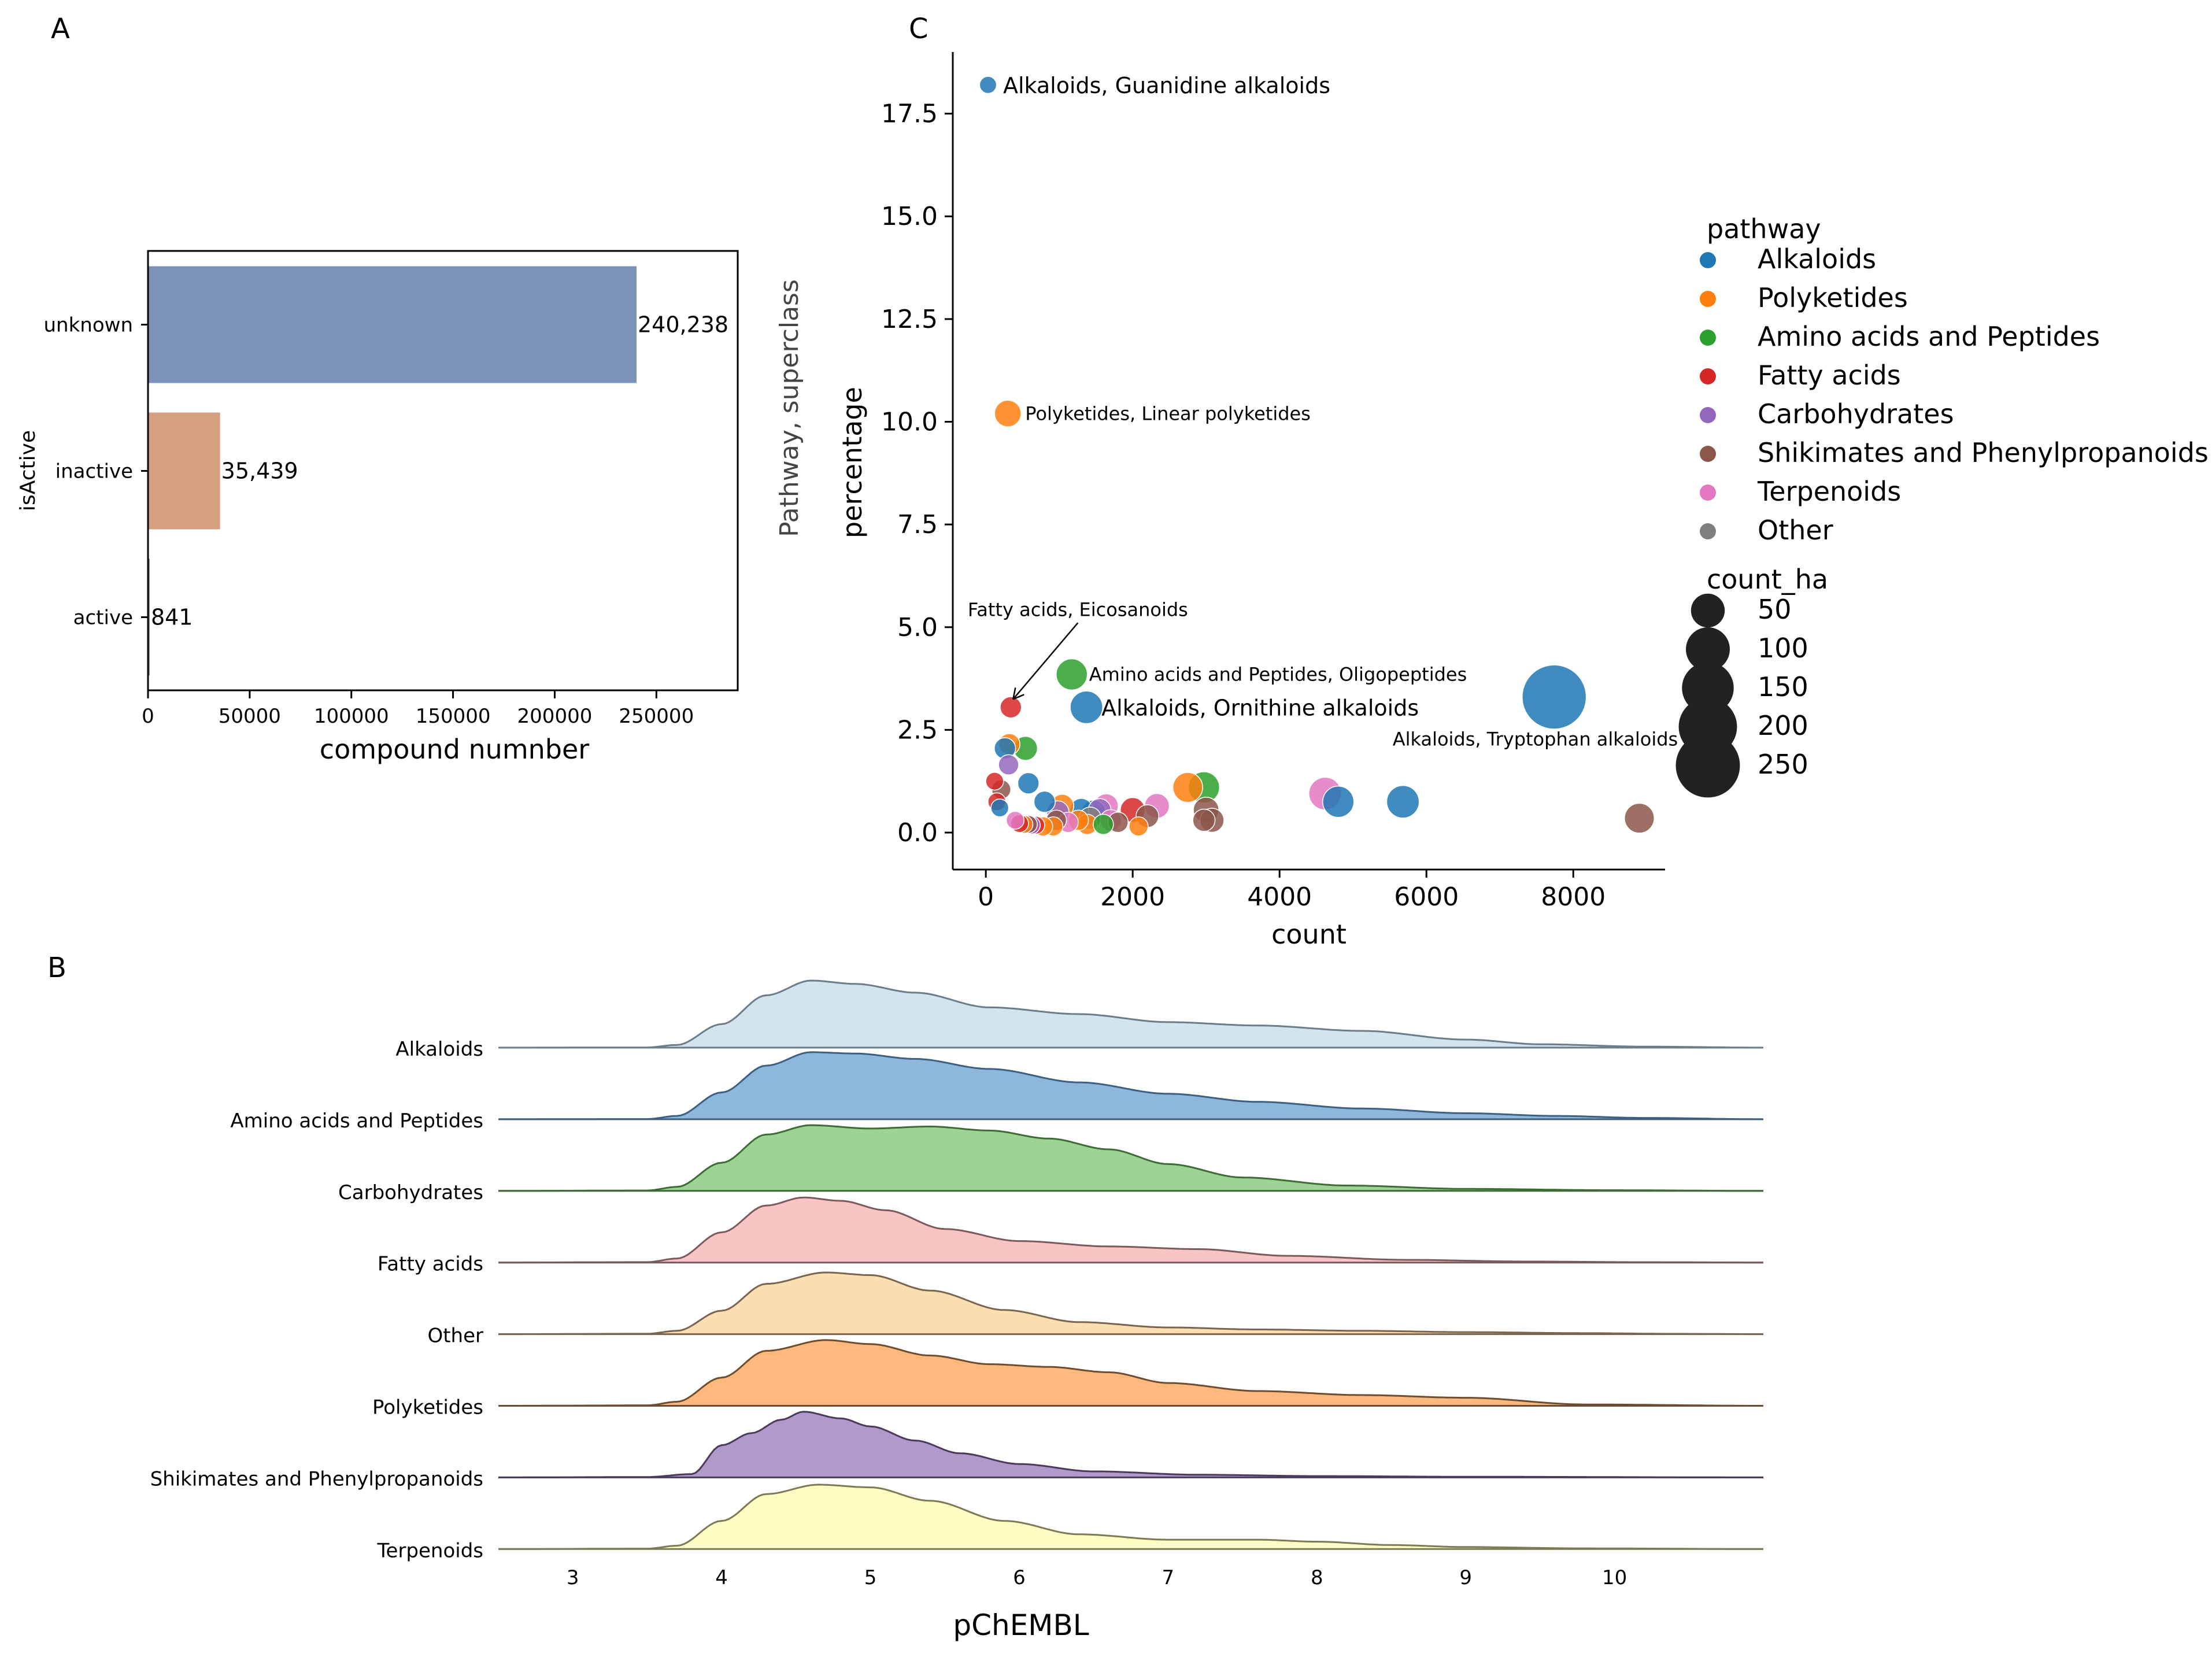 Image resolution: width=2212 pixels, height=1657 pixels. Describe the element at coordinates (1019, 1577) in the screenshot. I see `x-tick-label: 6` at that location.